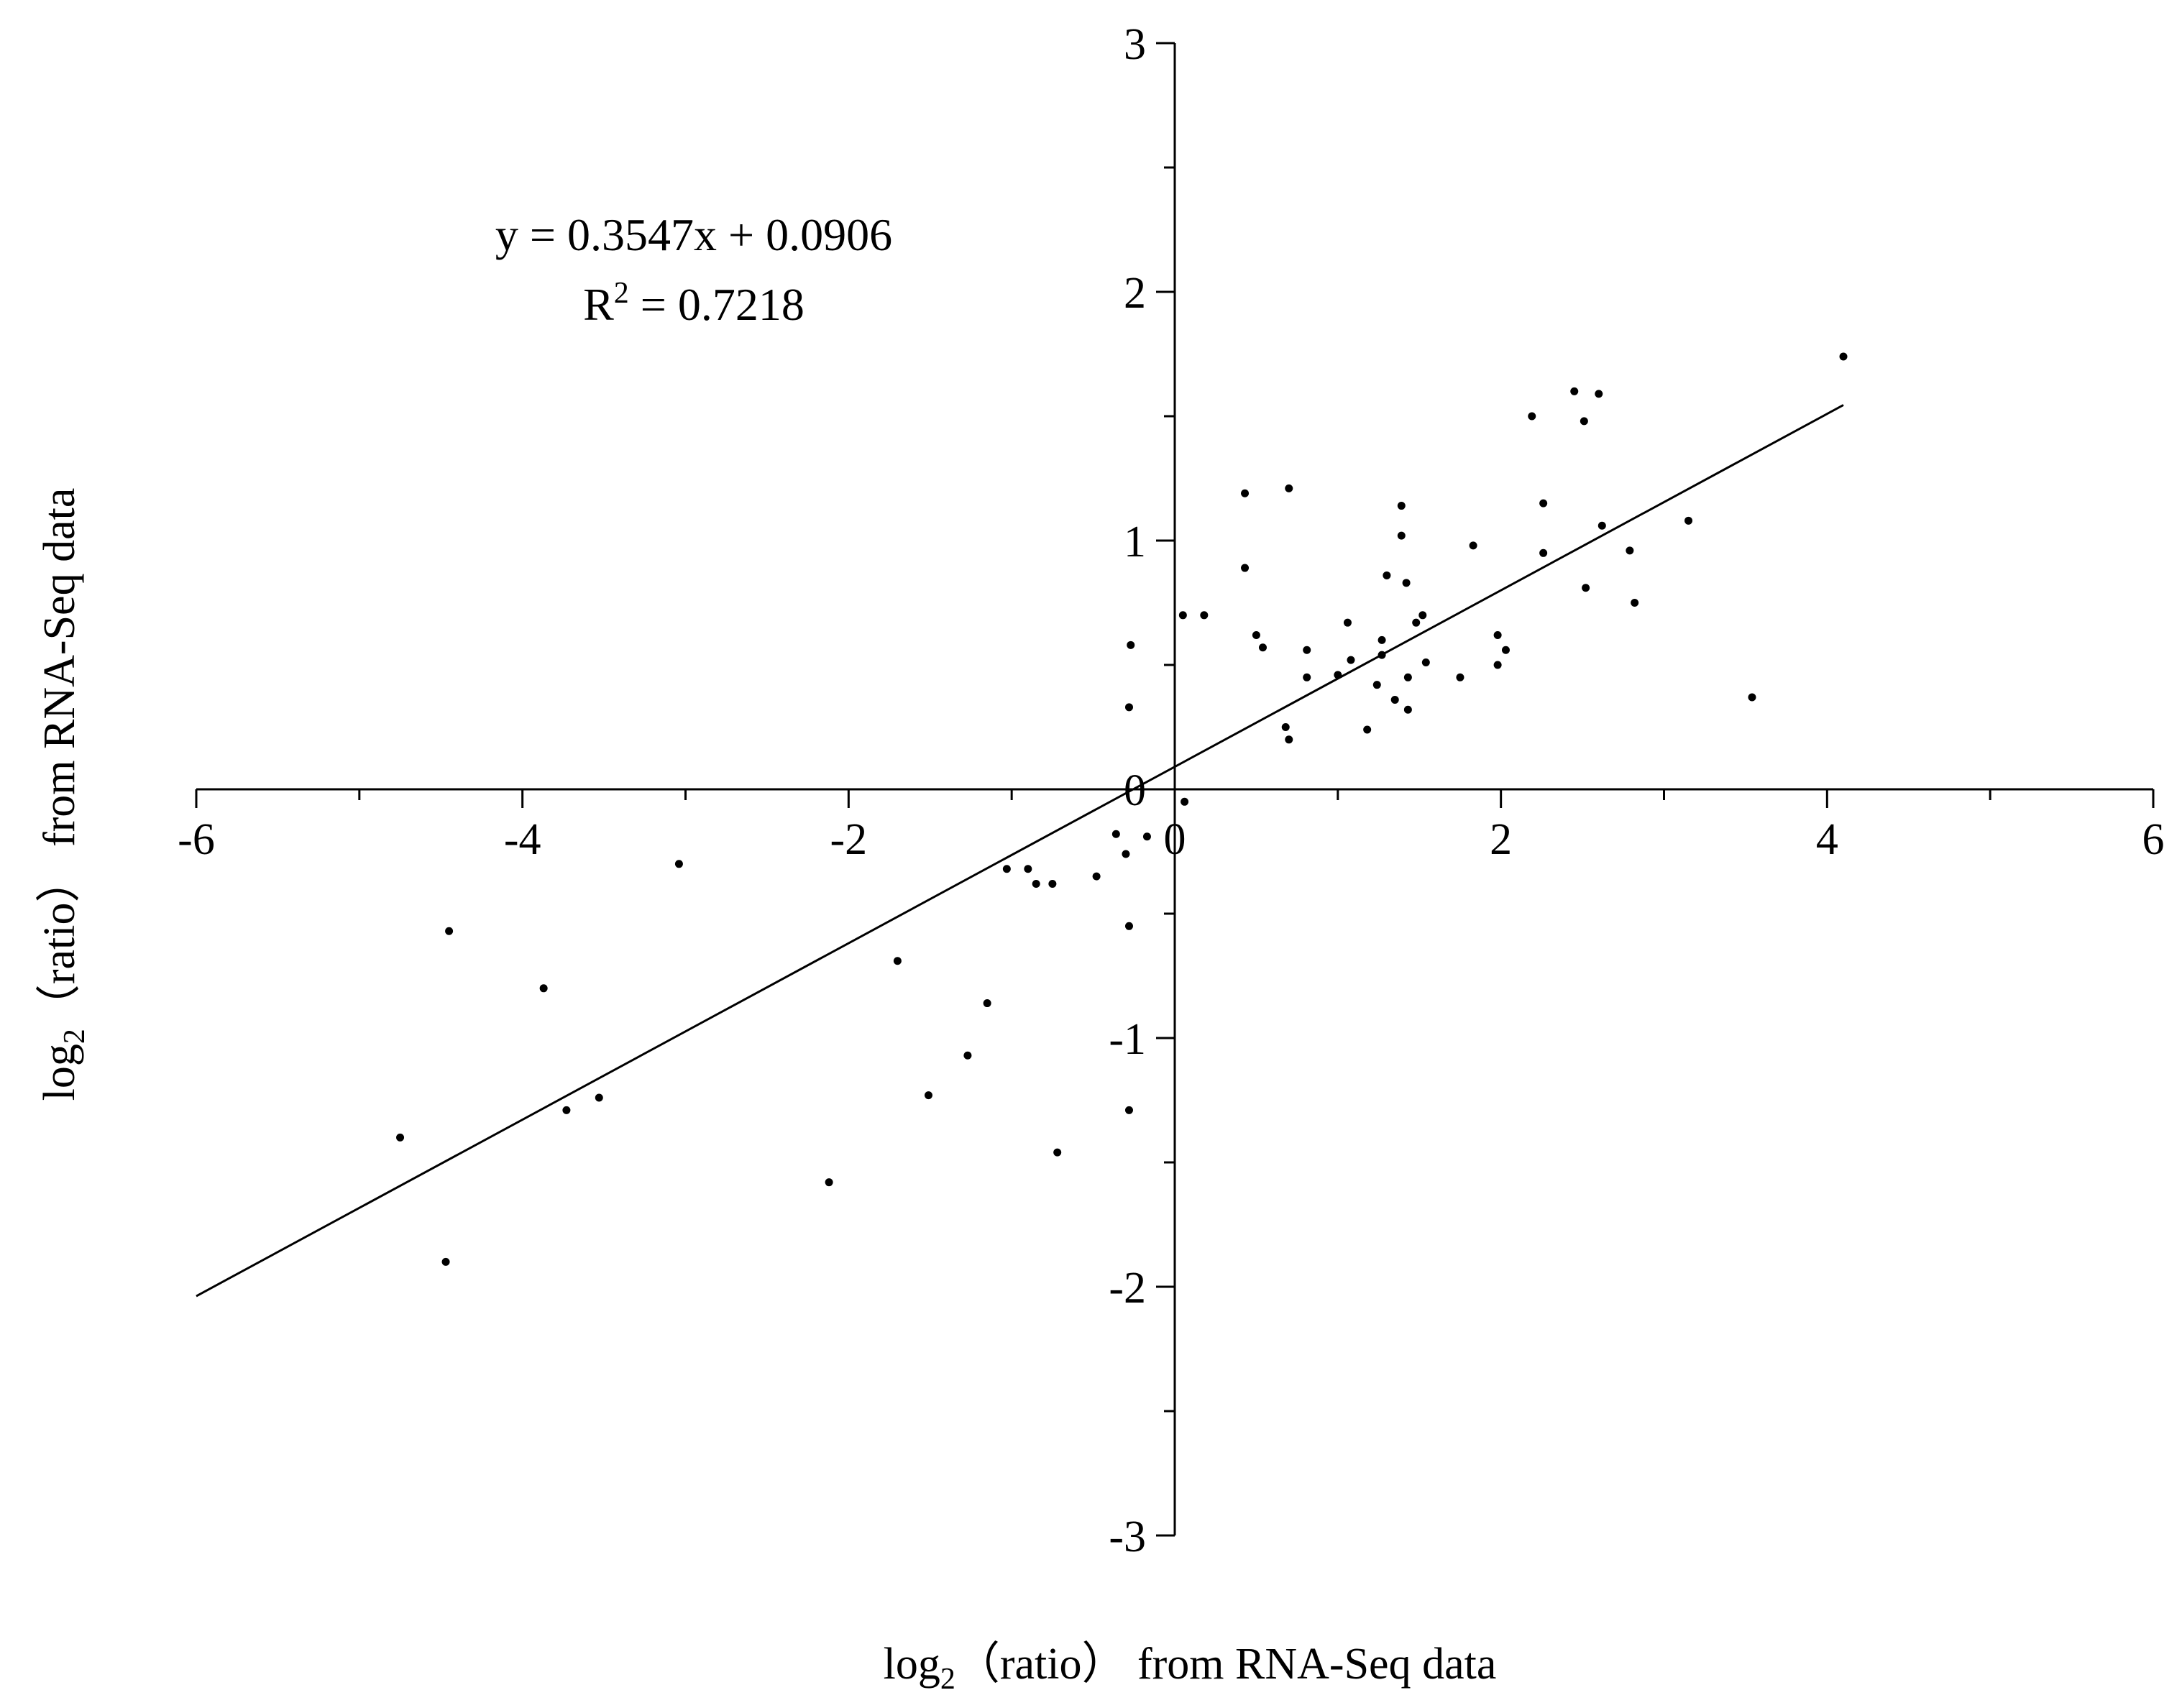 The image size is (2182, 1708). I want to click on x-tick-label: 4, so click(1827, 839).